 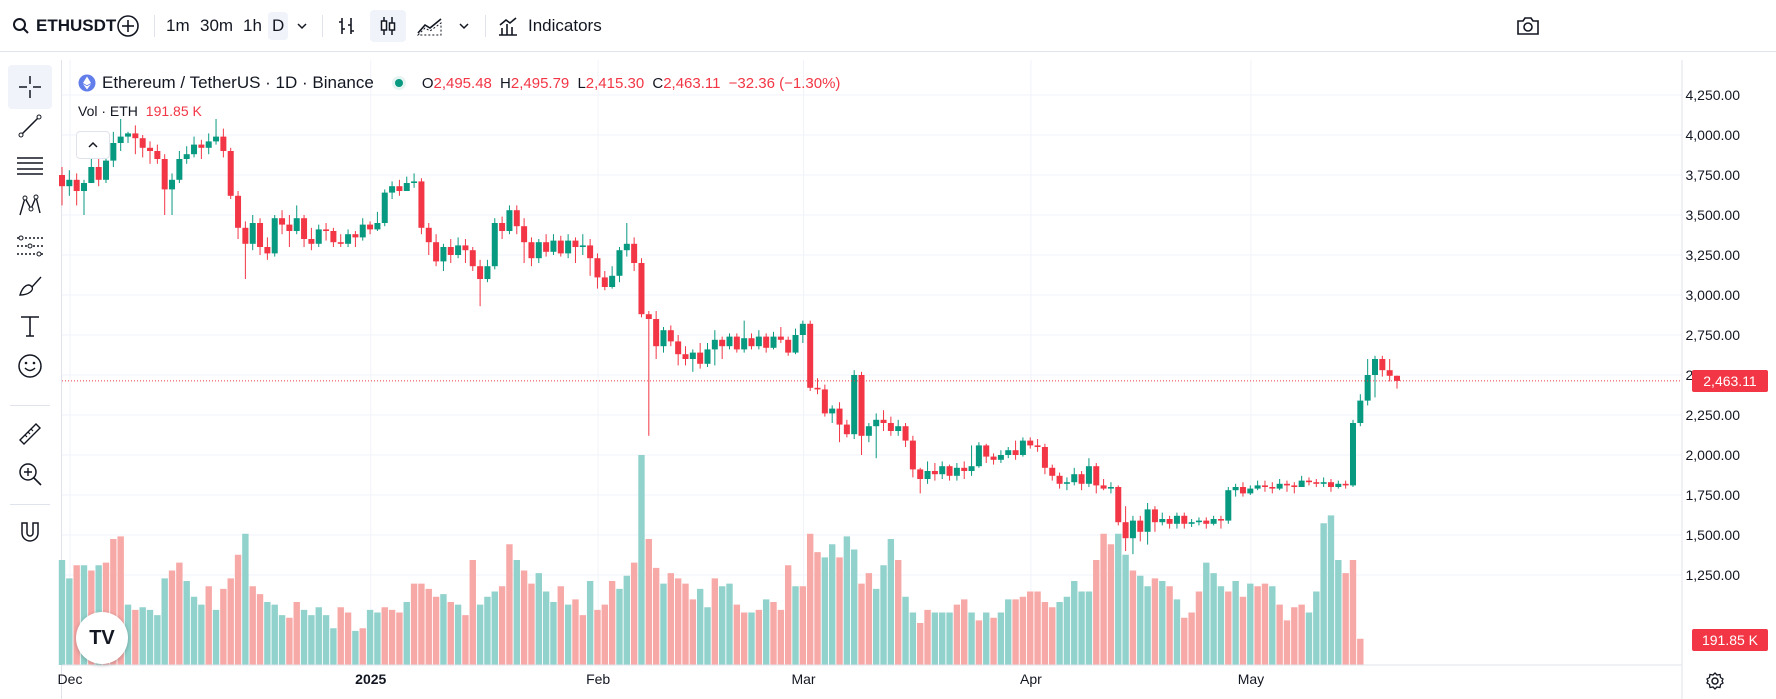 What do you see at coordinates (661, 679) in the screenshot?
I see `time-axis: Dec 2025 Feb Mar Apr May` at bounding box center [661, 679].